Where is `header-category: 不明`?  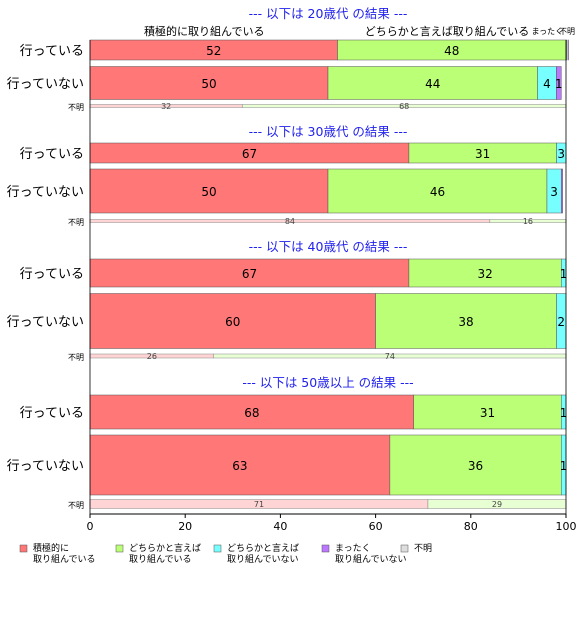 header-category: 不明 is located at coordinates (567, 31).